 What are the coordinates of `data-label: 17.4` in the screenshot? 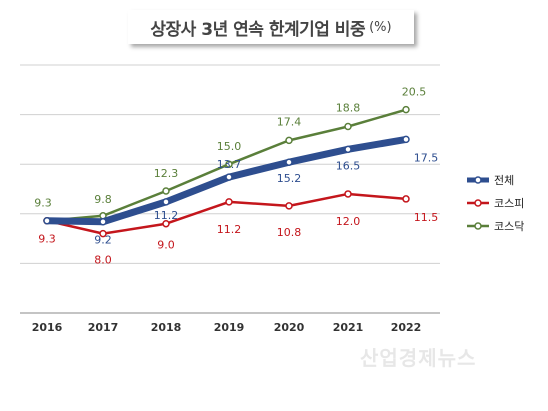 It's located at (289, 121).